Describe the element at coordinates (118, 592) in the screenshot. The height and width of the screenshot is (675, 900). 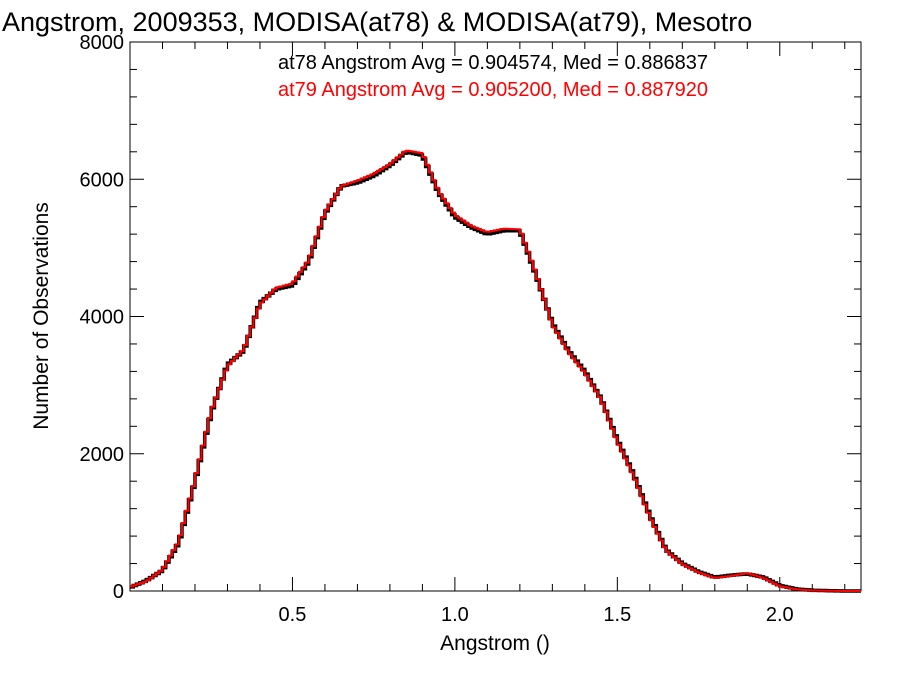
I see `y-tick-label: 0` at that location.